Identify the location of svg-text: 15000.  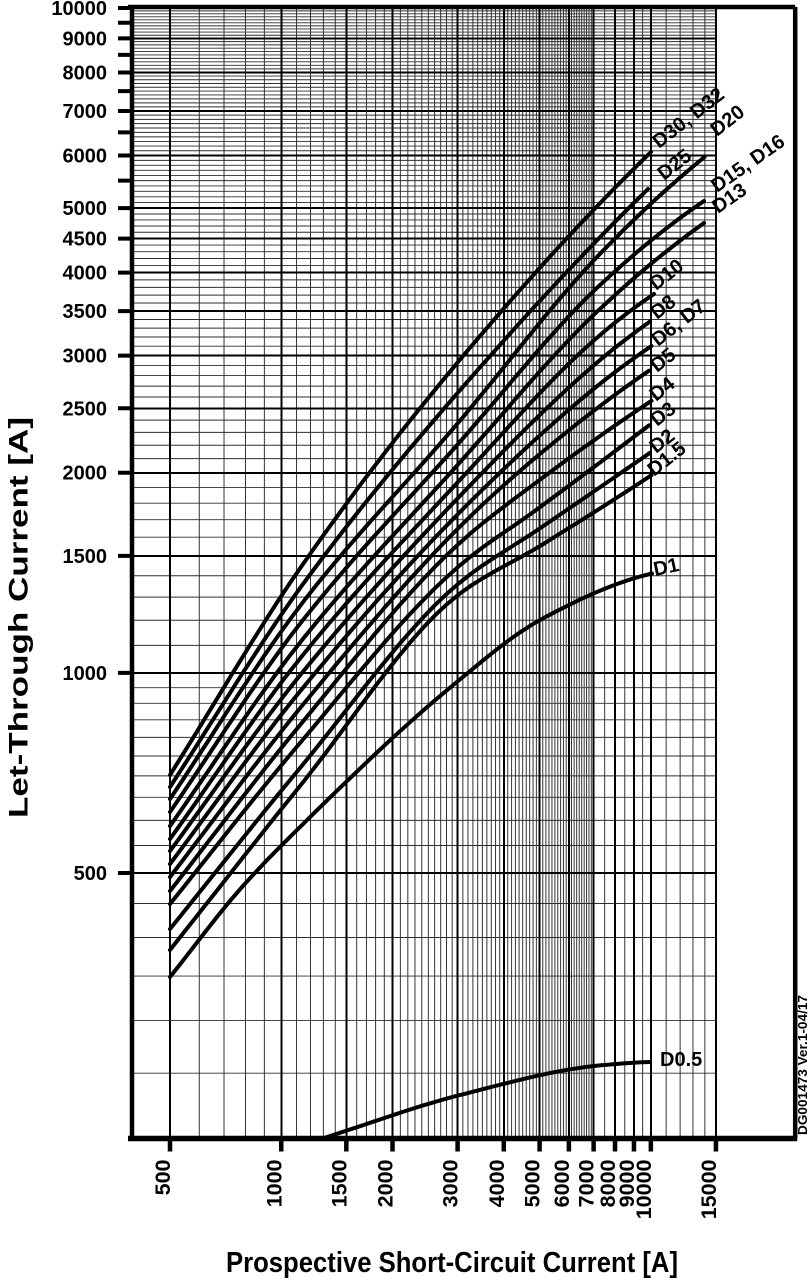
(709, 1189).